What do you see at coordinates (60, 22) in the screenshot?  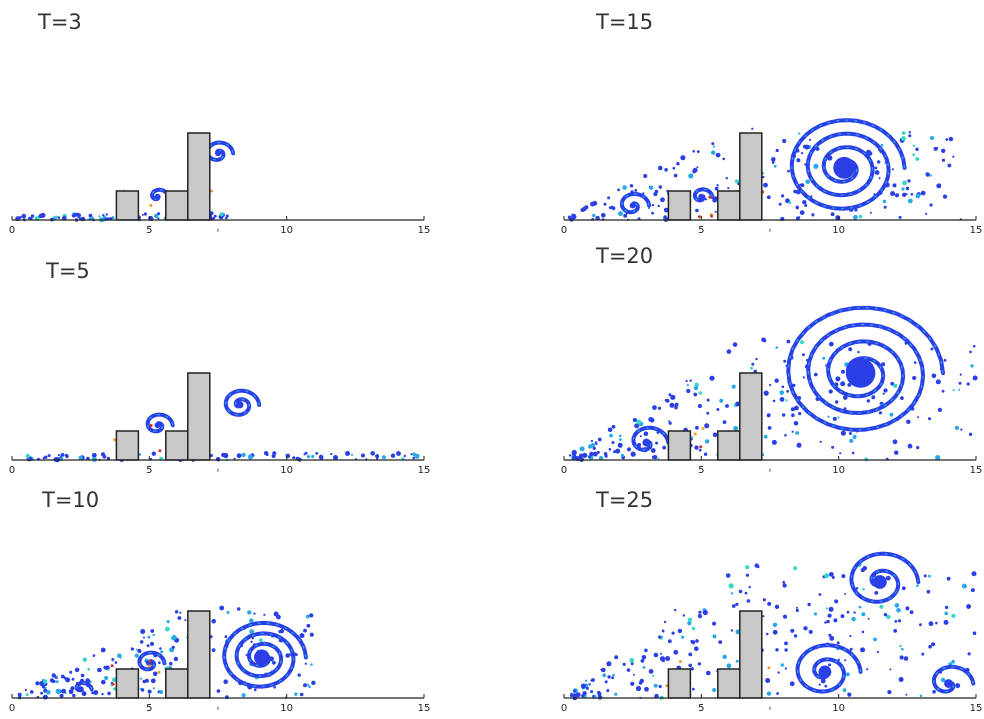 I see `panel-title: T=3` at bounding box center [60, 22].